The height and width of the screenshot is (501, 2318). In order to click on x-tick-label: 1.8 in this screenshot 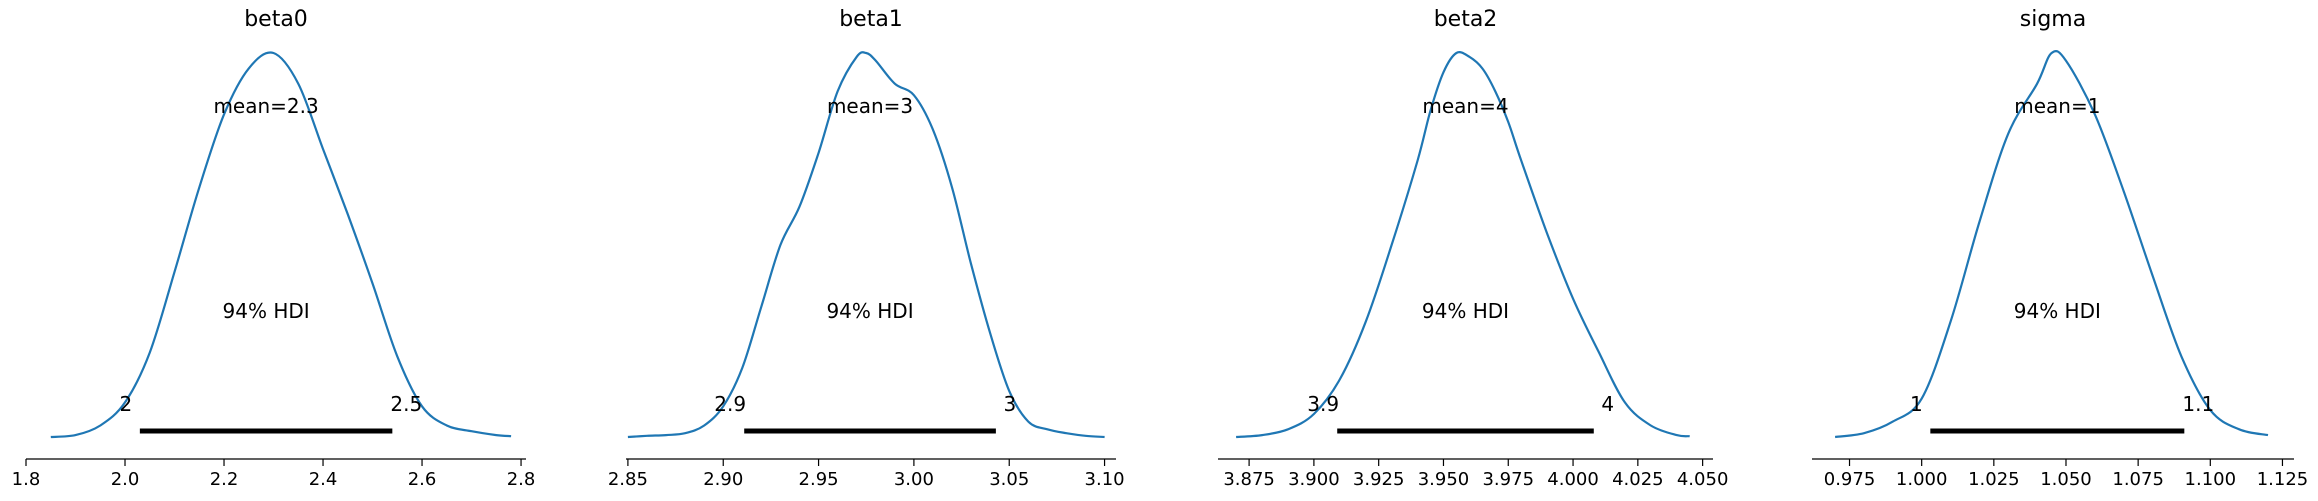, I will do `click(26, 479)`.